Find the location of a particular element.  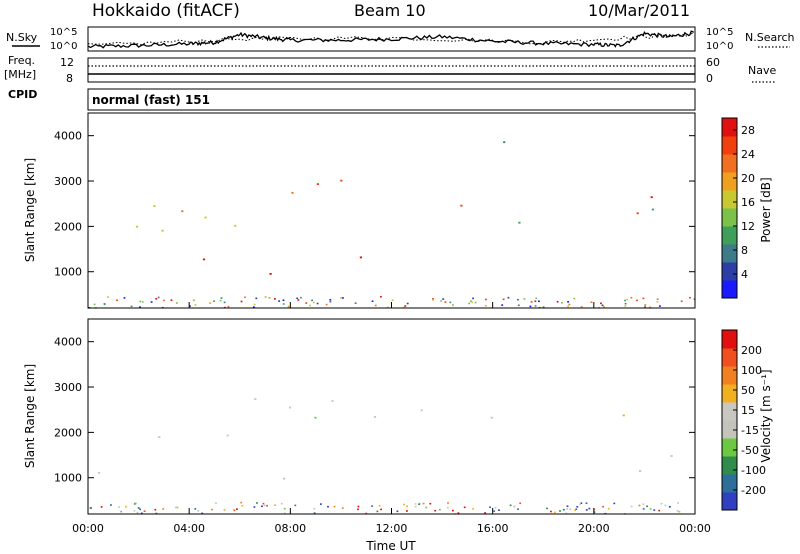

beam-title: Beam 10 is located at coordinates (390, 10).